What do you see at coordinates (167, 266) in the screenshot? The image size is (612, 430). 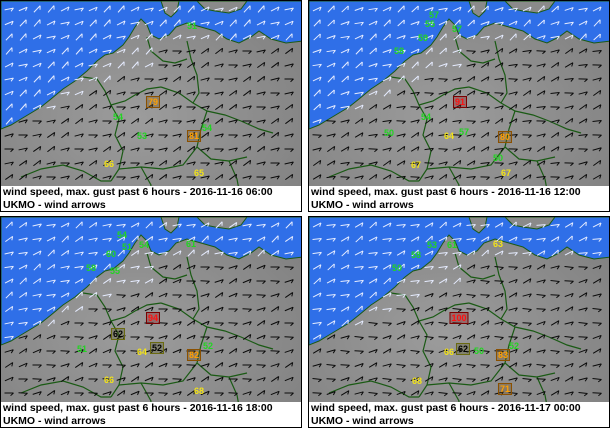 I see `country-border` at bounding box center [167, 266].